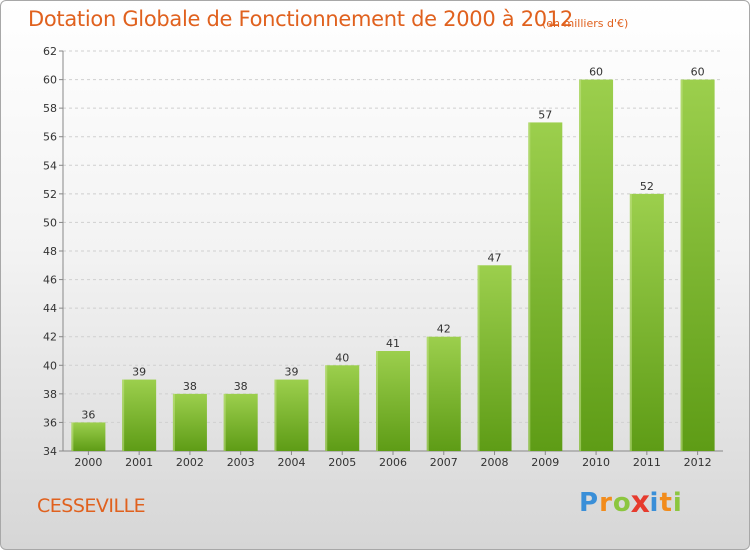 This screenshot has height=550, width=750. I want to click on x-tick-label: 2002, so click(190, 462).